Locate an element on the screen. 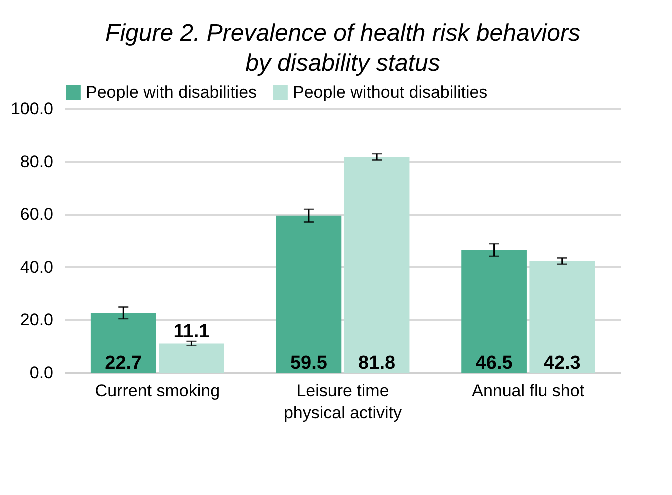 This screenshot has width=672, height=495. legend-label: People with disabilities is located at coordinates (172, 92).